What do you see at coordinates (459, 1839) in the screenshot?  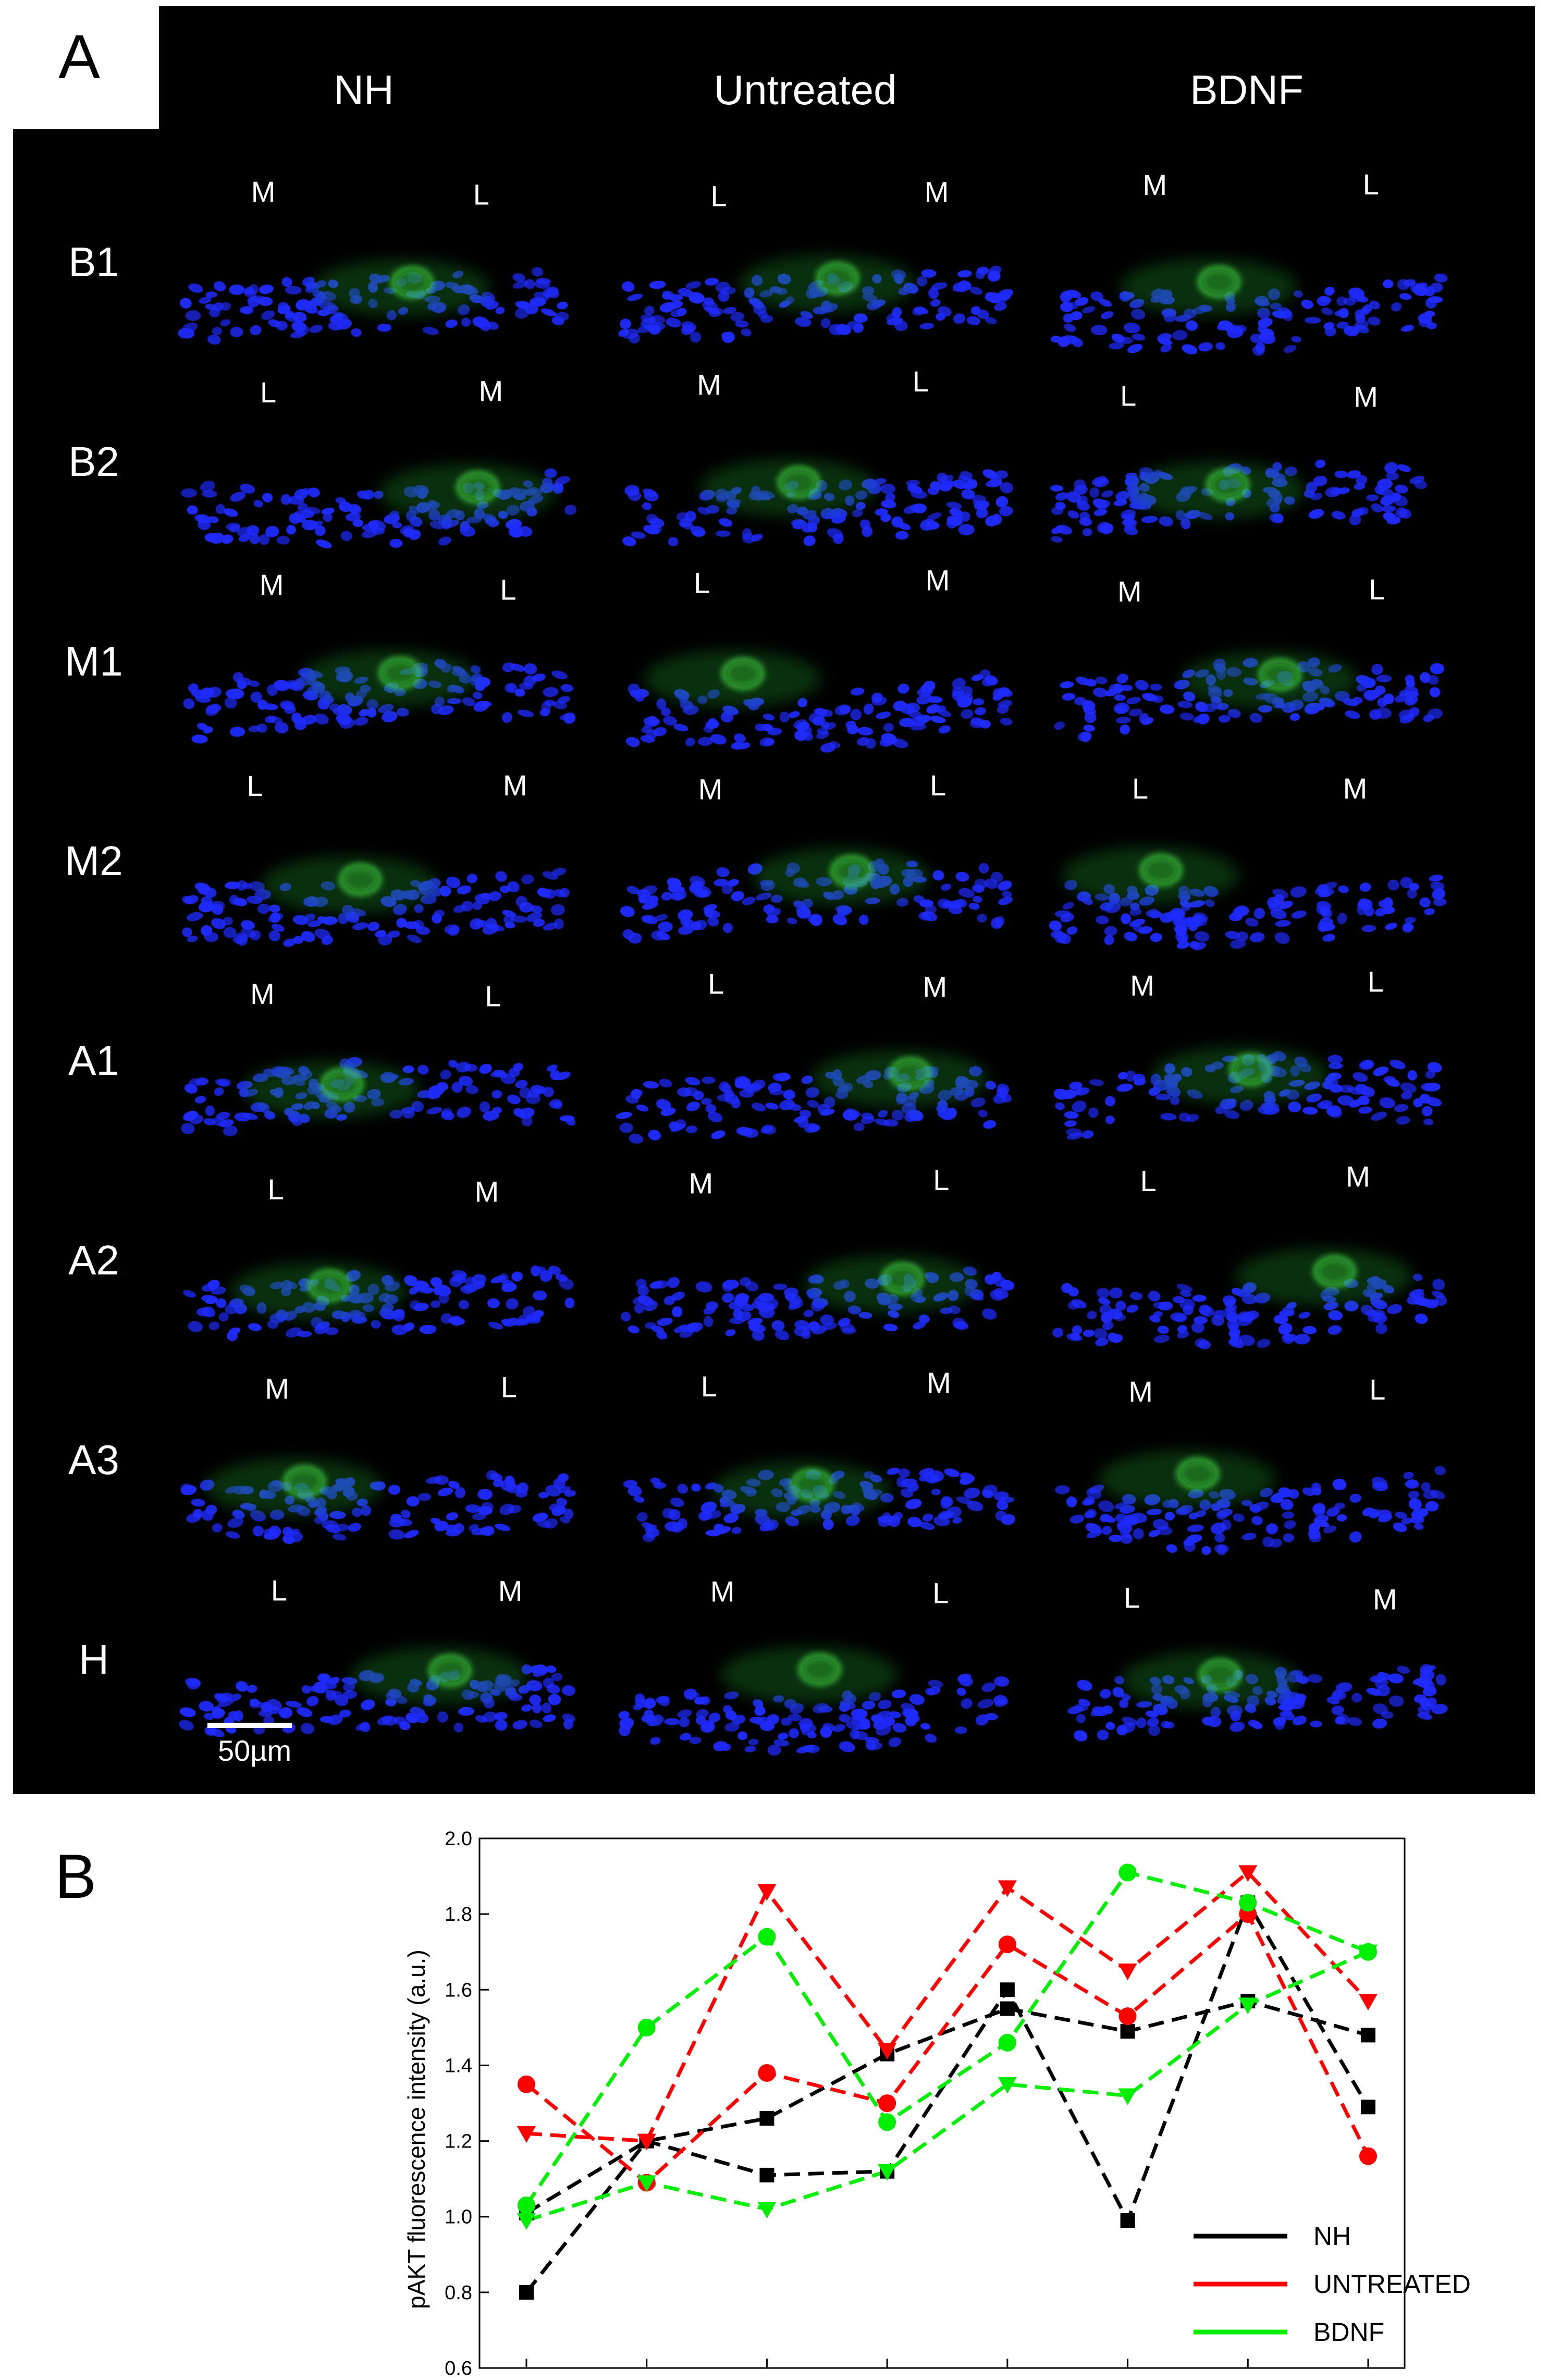 I see `y-tick-label: 2.0` at bounding box center [459, 1839].